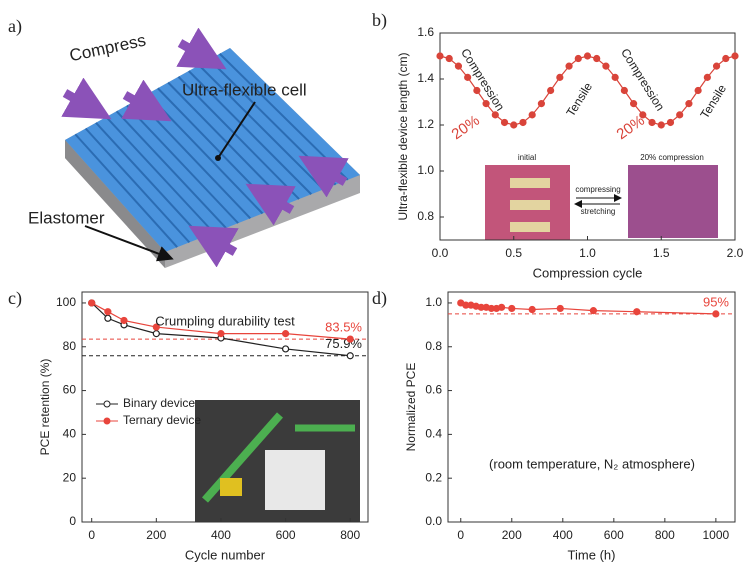  What do you see at coordinates (379, 298) in the screenshot?
I see `panel-label: d)` at bounding box center [379, 298].